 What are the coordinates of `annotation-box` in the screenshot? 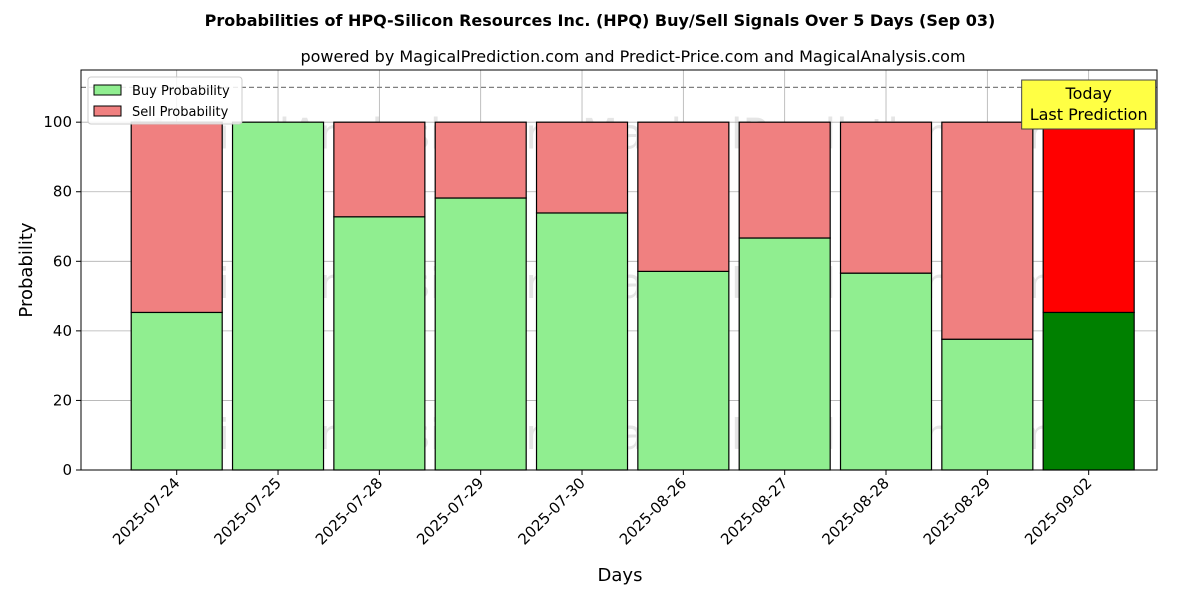 It's located at (1089, 104).